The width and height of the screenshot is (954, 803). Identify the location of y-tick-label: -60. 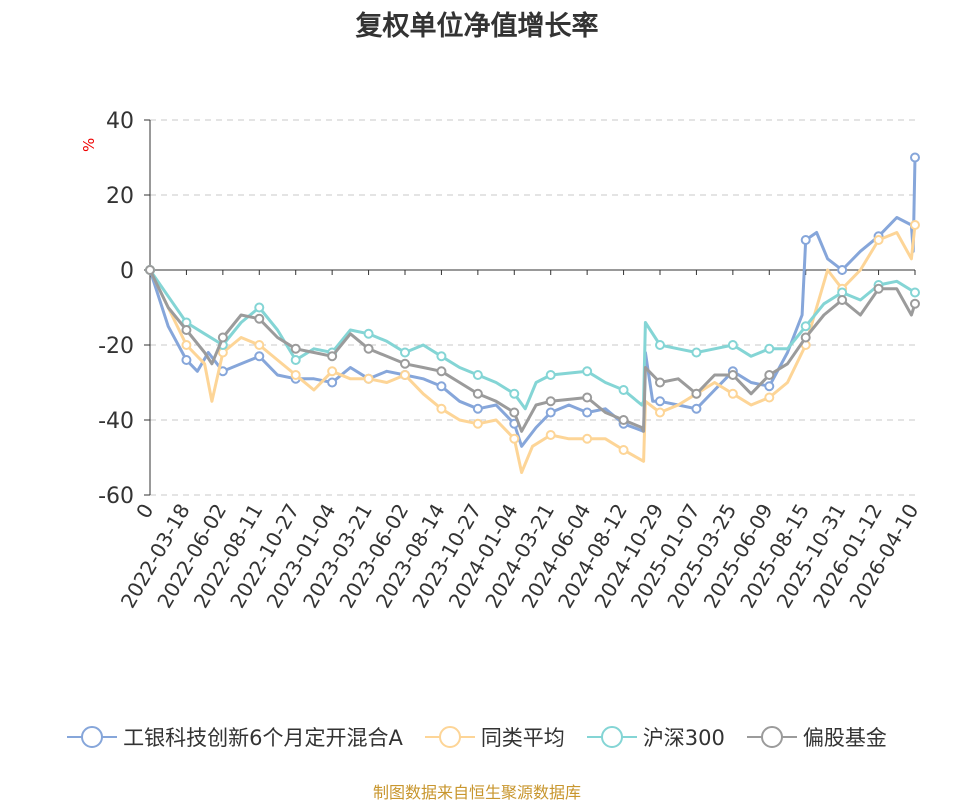
(116, 496).